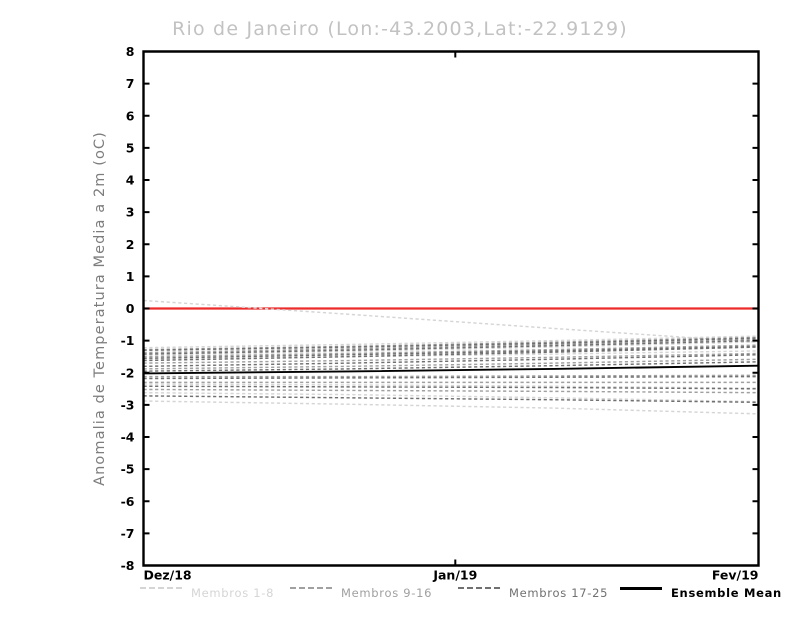 Image resolution: width=800 pixels, height=618 pixels. Describe the element at coordinates (128, 533) in the screenshot. I see `y-axis-tick-label: -7` at that location.